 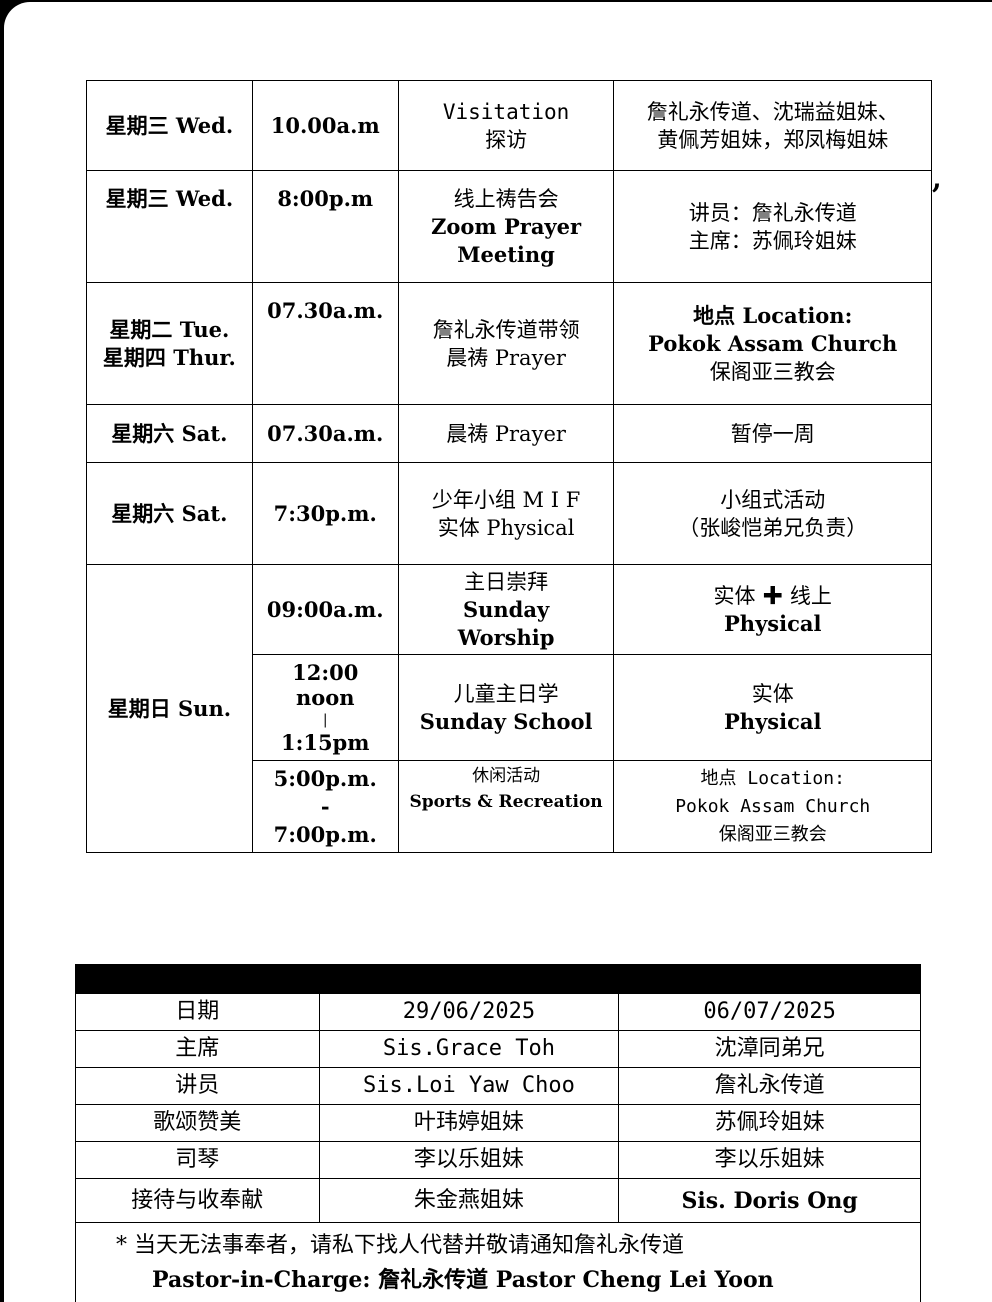 What do you see at coordinates (325, 513) in the screenshot?
I see `time-cell: 7:30p.m.` at bounding box center [325, 513].